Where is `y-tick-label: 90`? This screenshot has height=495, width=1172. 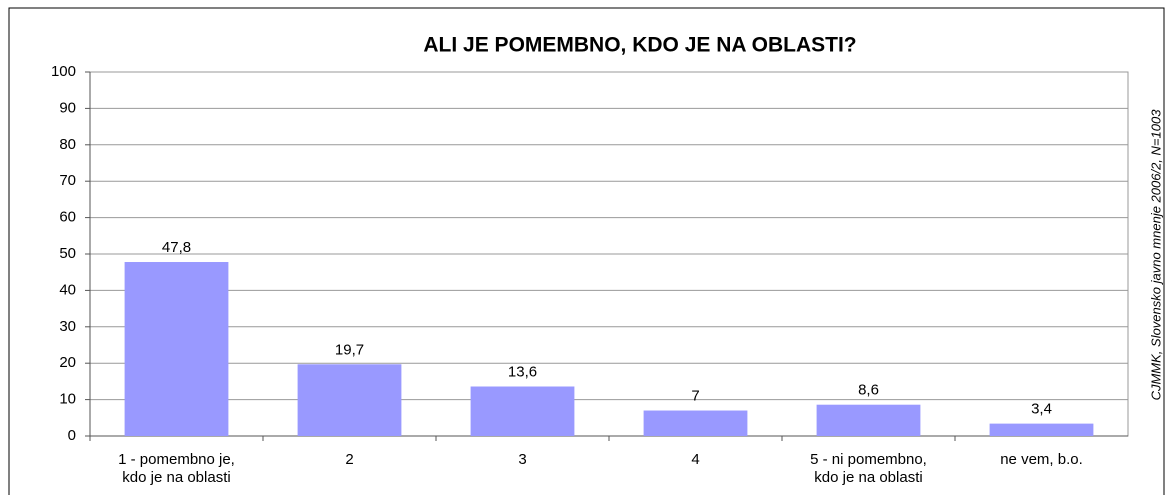 y-tick-label: 90 is located at coordinates (67, 107).